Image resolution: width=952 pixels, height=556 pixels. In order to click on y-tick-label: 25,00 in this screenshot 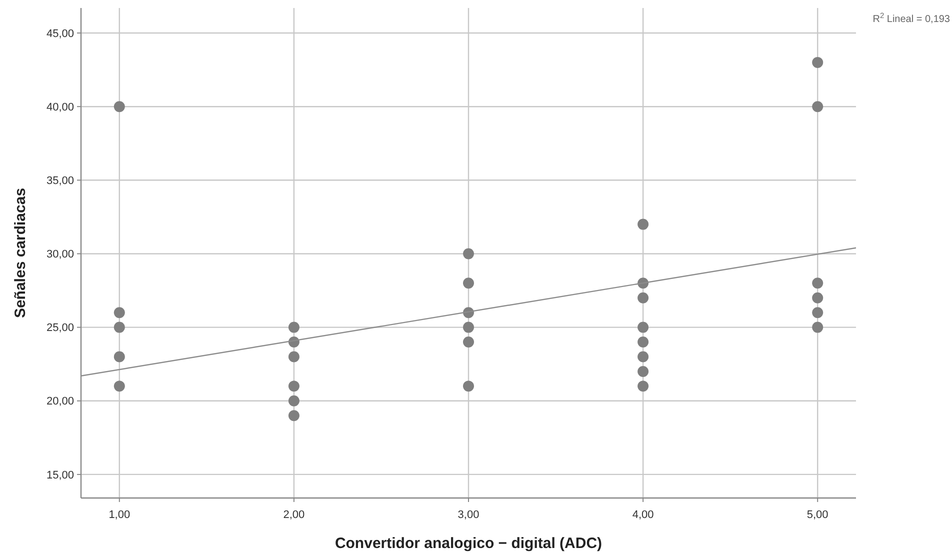, I will do `click(60, 328)`.